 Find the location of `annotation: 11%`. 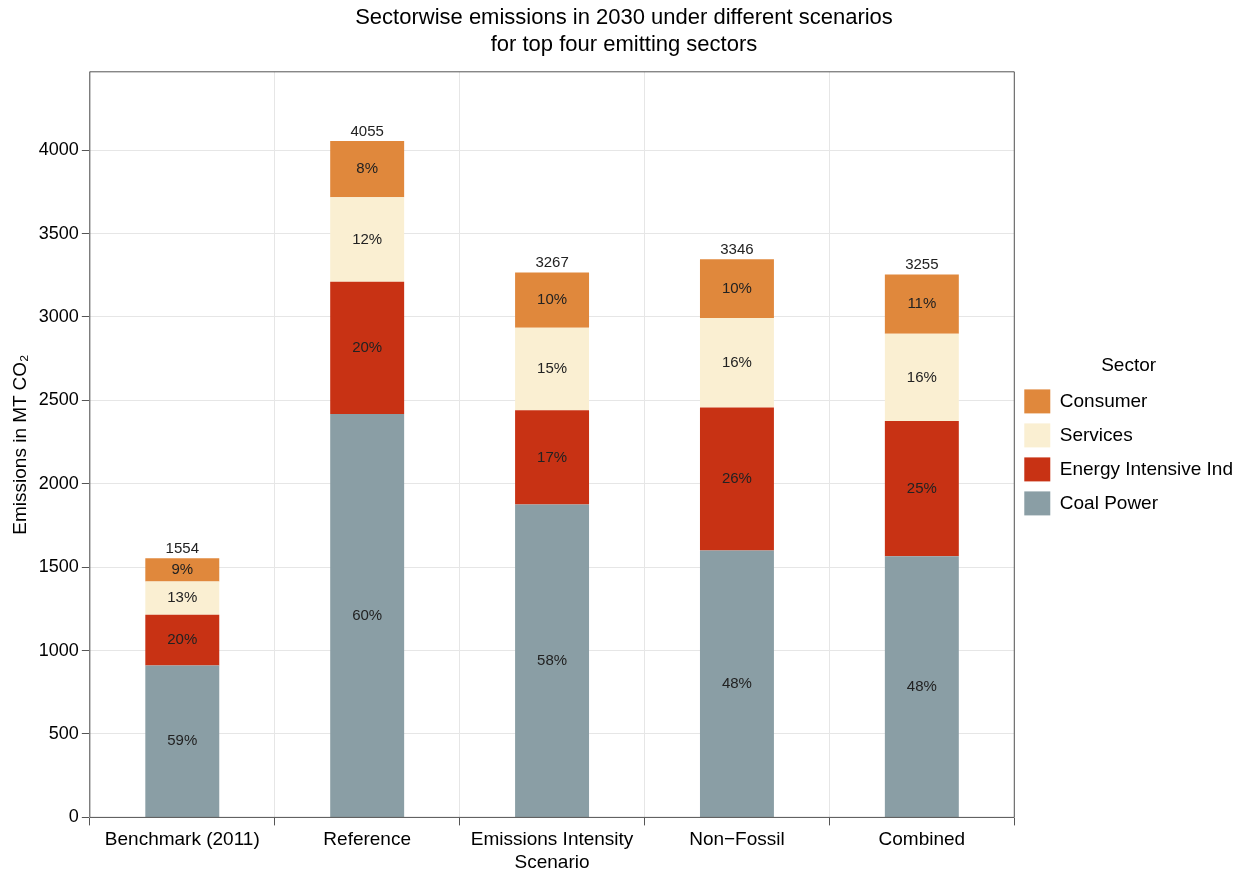

annotation: 11% is located at coordinates (922, 303).